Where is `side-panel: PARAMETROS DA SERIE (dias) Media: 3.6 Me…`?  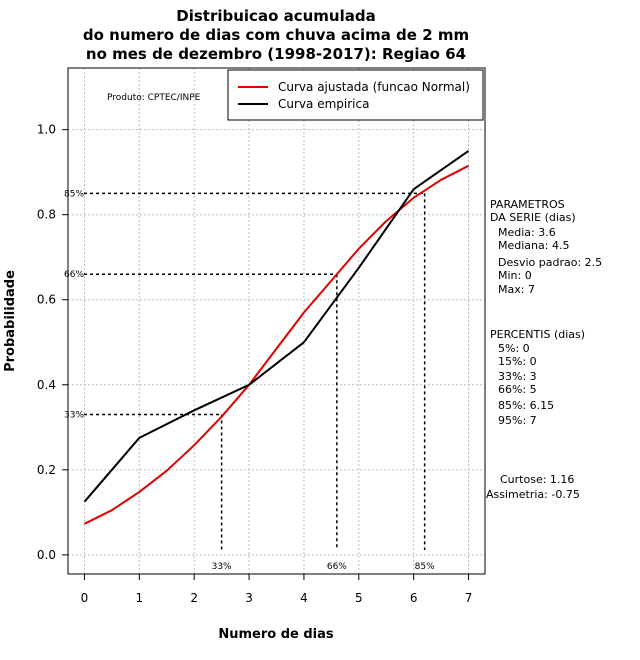
side-panel: PARAMETROS DA SERIE (dias) Media: 3.6 Me… is located at coordinates (544, 349).